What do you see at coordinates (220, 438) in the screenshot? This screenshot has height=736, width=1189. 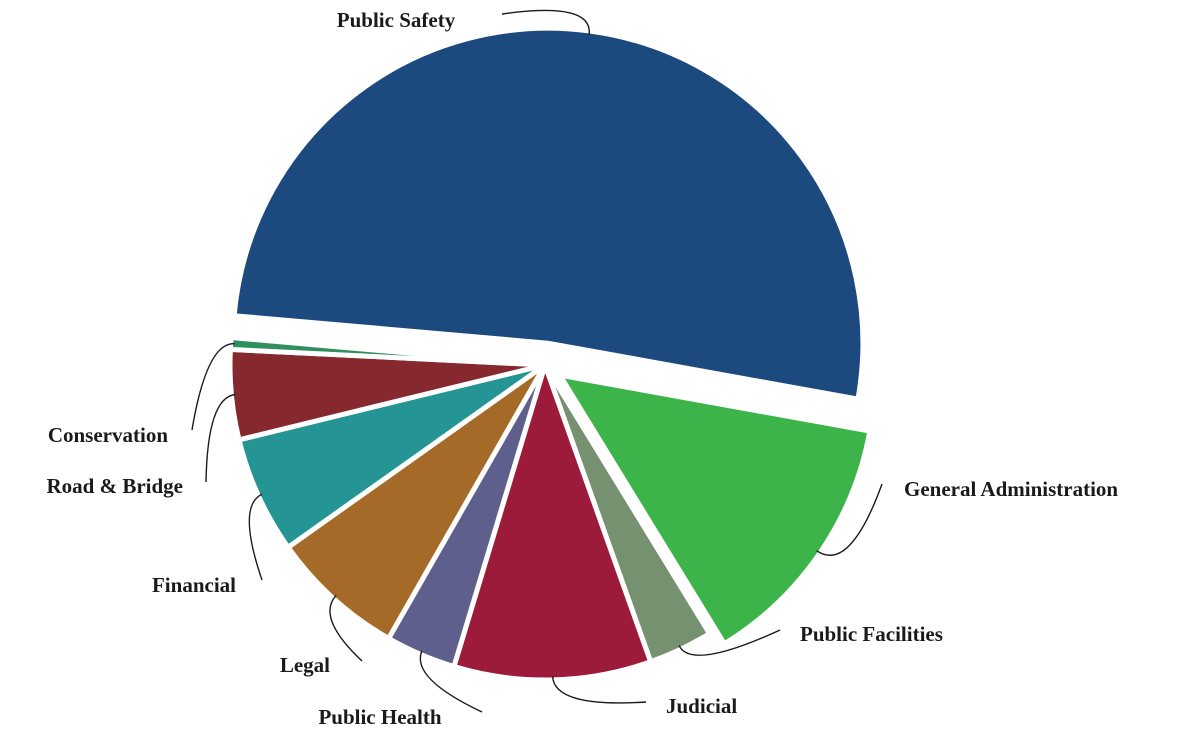 I see `leader-line-road-and-bridge` at bounding box center [220, 438].